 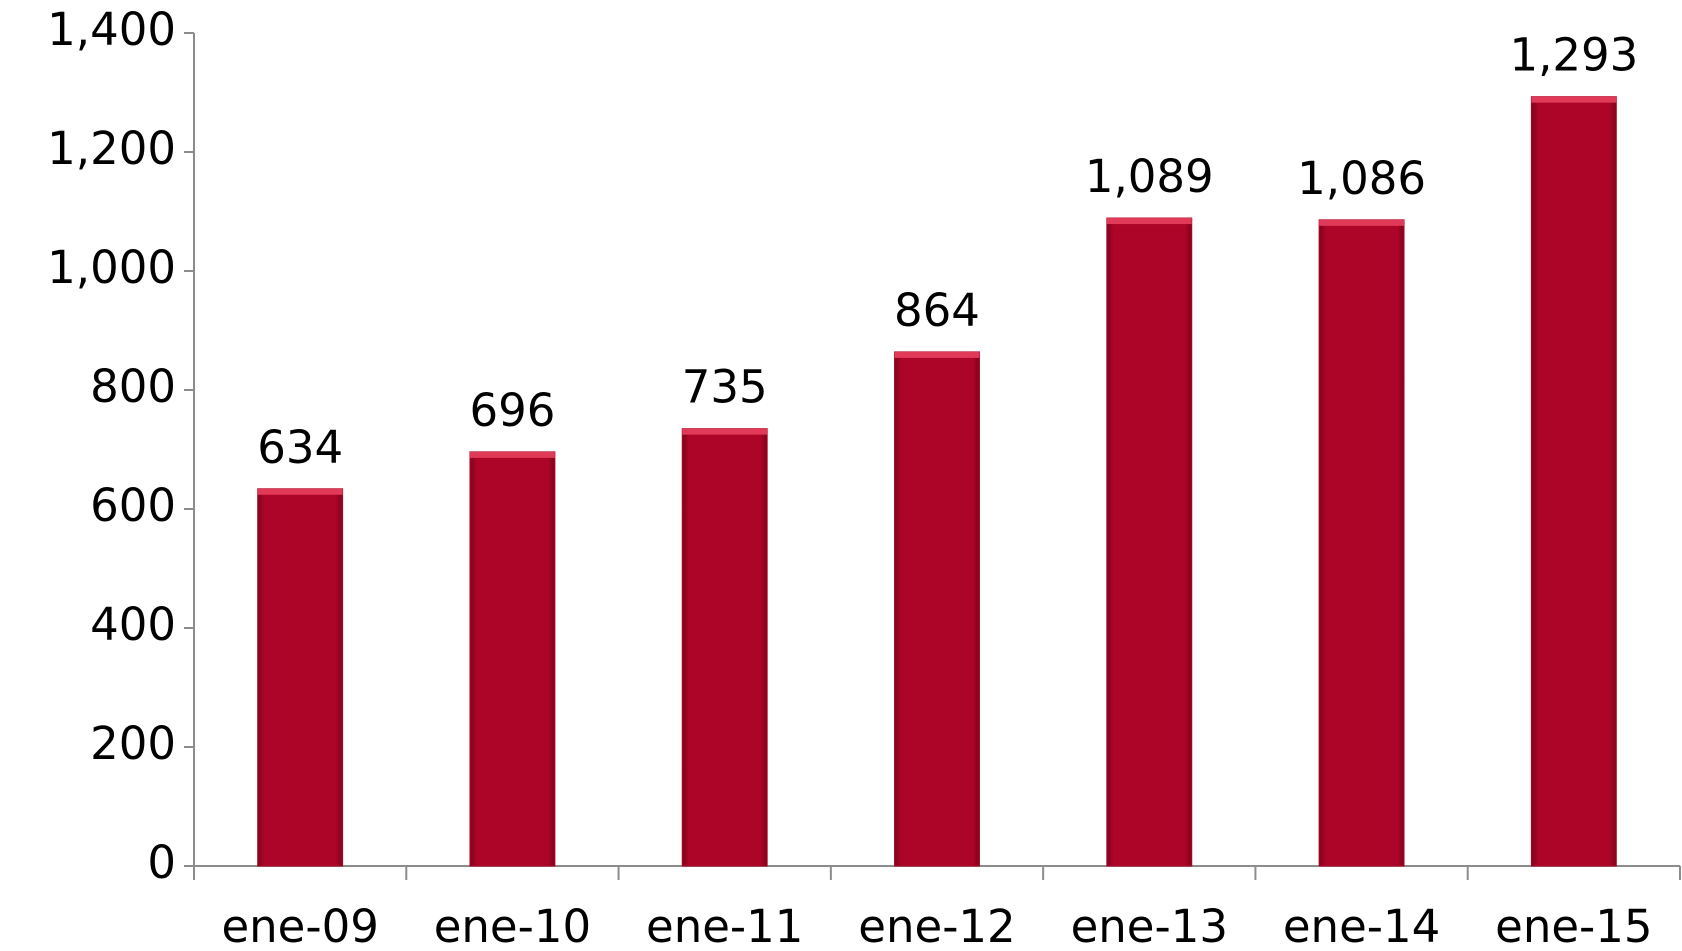 What do you see at coordinates (512, 925) in the screenshot?
I see `x-tick-label: ene-10` at bounding box center [512, 925].